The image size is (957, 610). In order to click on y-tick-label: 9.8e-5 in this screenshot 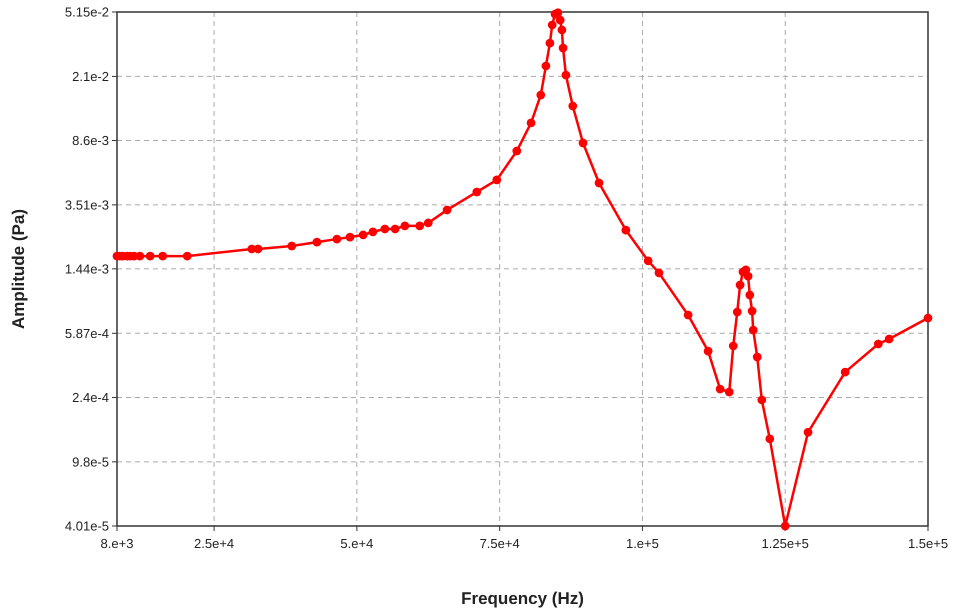, I will do `click(90, 462)`.